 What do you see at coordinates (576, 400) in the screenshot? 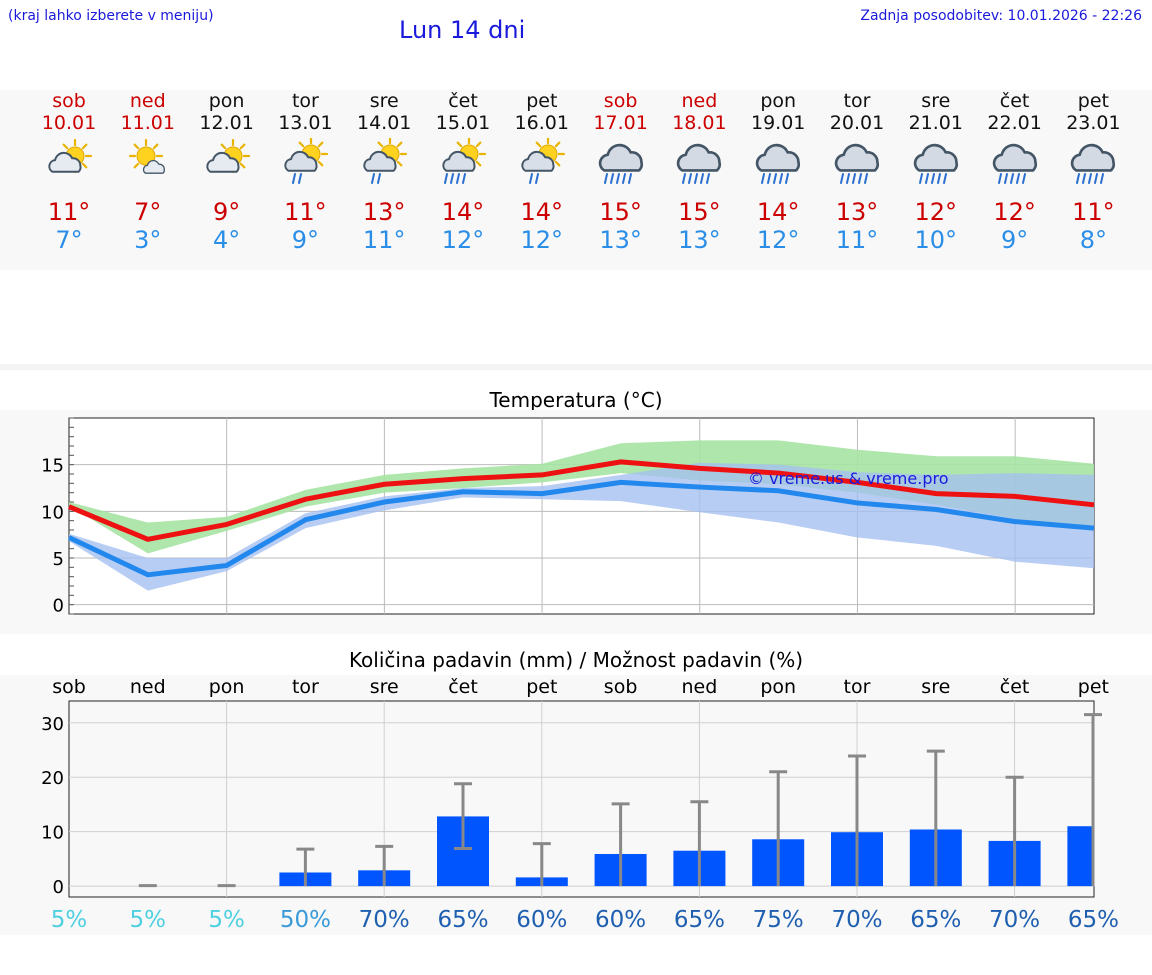
I see `temperature-chart-title: Temperatura (°C)` at bounding box center [576, 400].